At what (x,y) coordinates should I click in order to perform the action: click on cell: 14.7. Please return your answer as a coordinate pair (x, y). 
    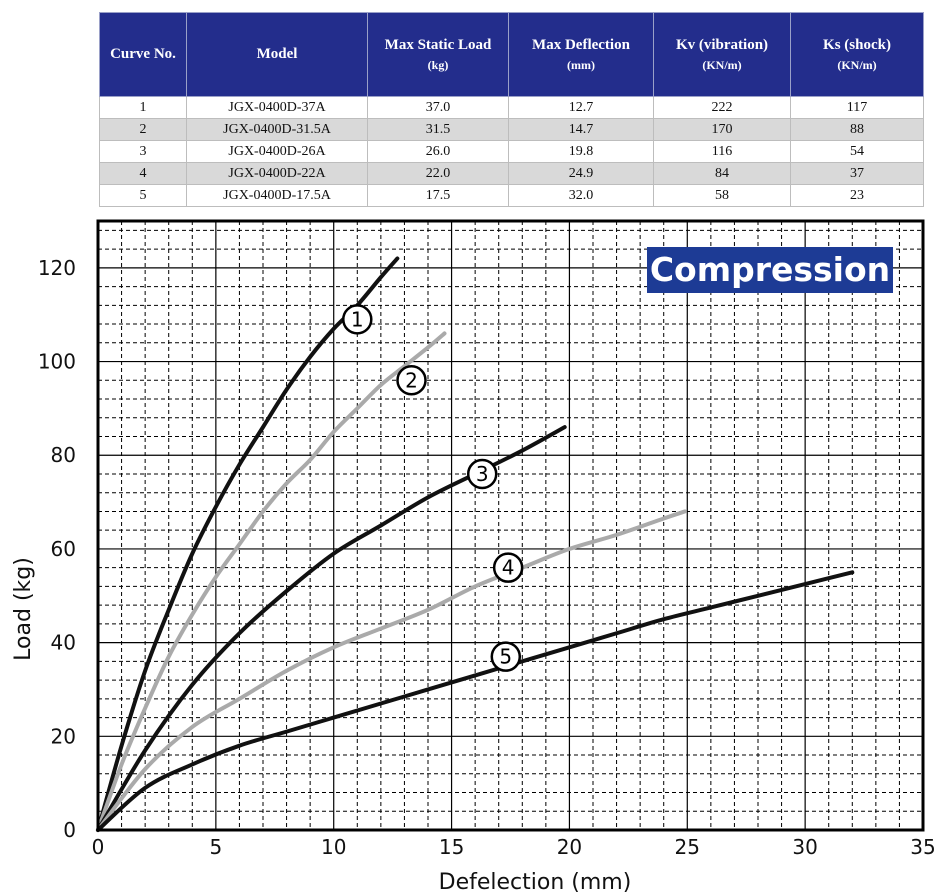
    Looking at the image, I should click on (581, 129).